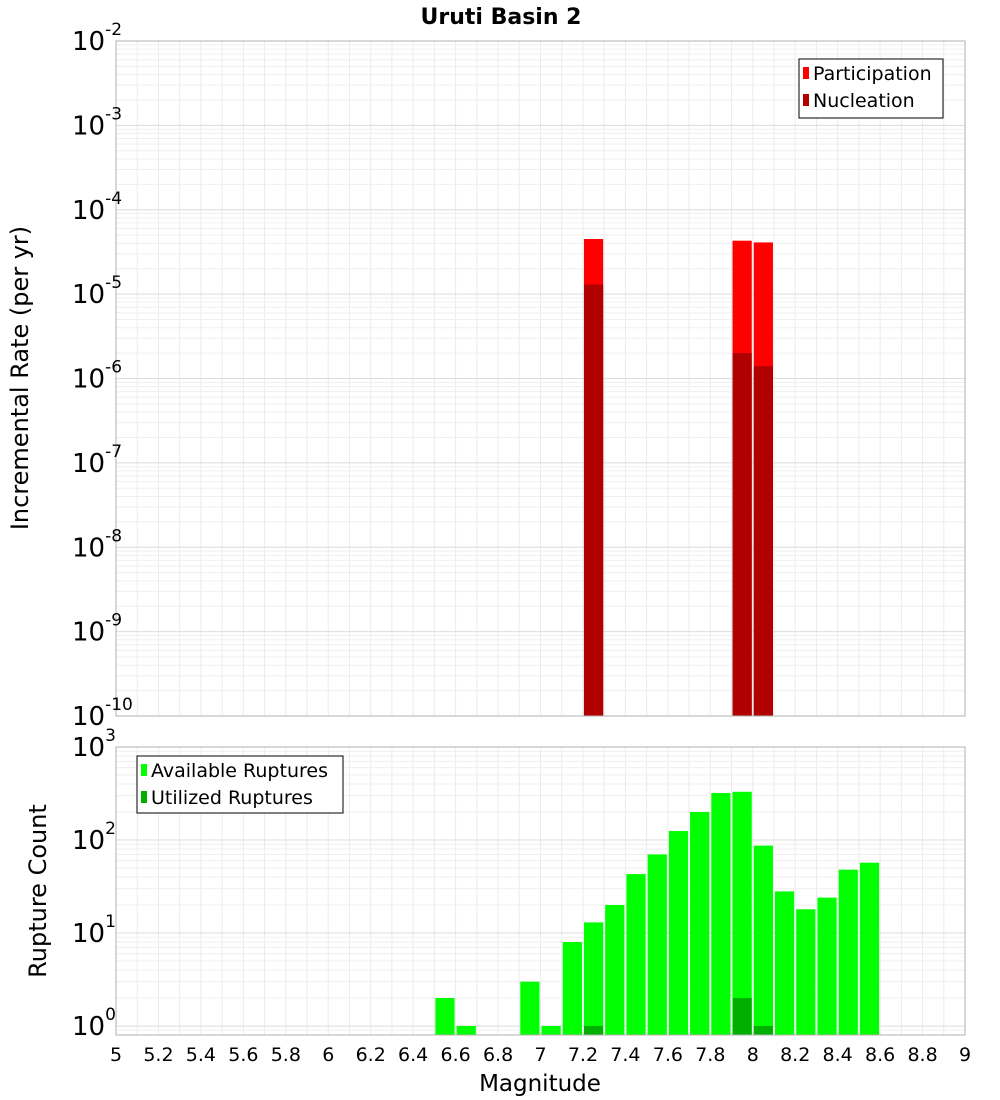 Image resolution: width=1000 pixels, height=1100 pixels. I want to click on x-tick-label: 8.8, so click(922, 1055).